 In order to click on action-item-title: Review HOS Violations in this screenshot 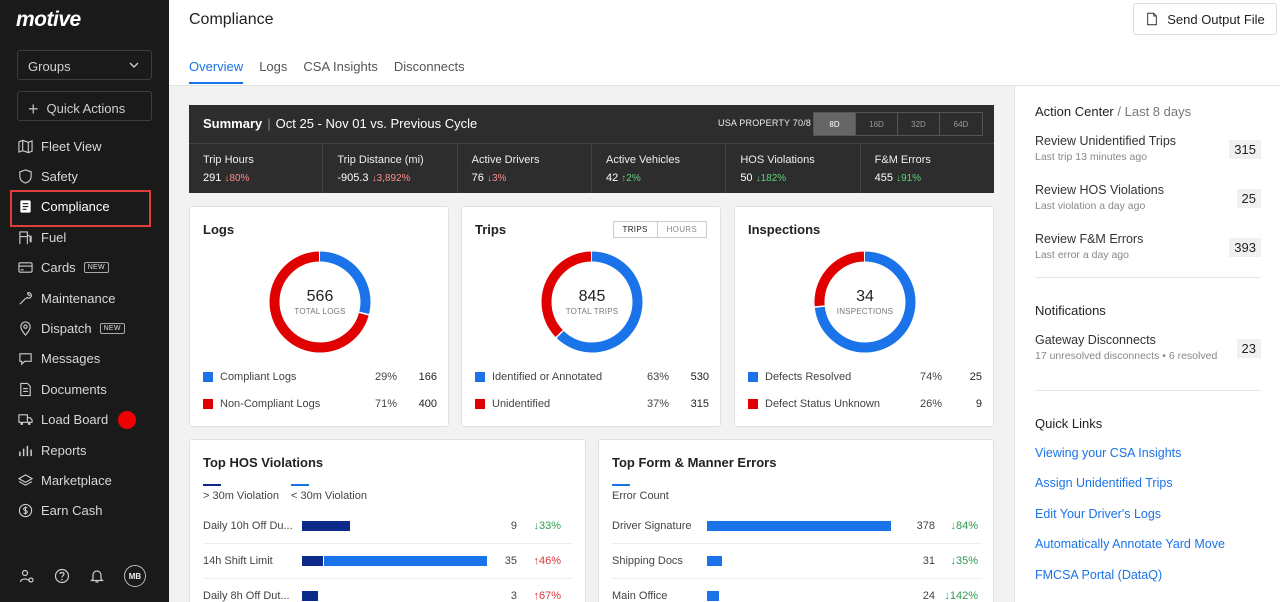, I will do `click(1099, 190)`.